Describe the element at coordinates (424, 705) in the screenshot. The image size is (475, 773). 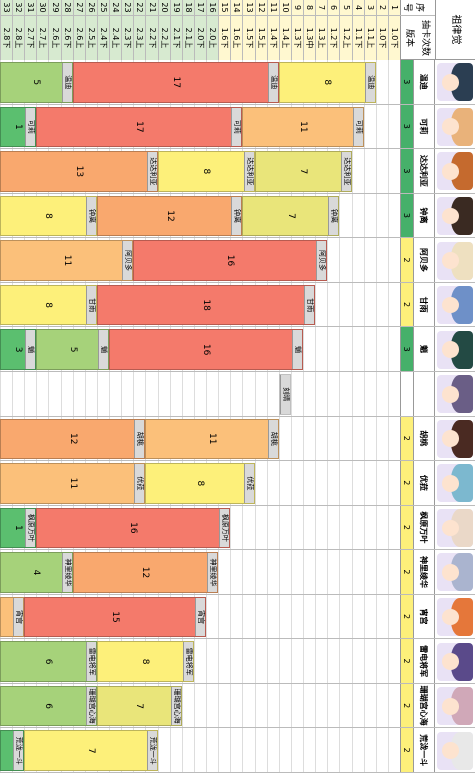
I see `character-name: 珊瑚宫心海` at that location.